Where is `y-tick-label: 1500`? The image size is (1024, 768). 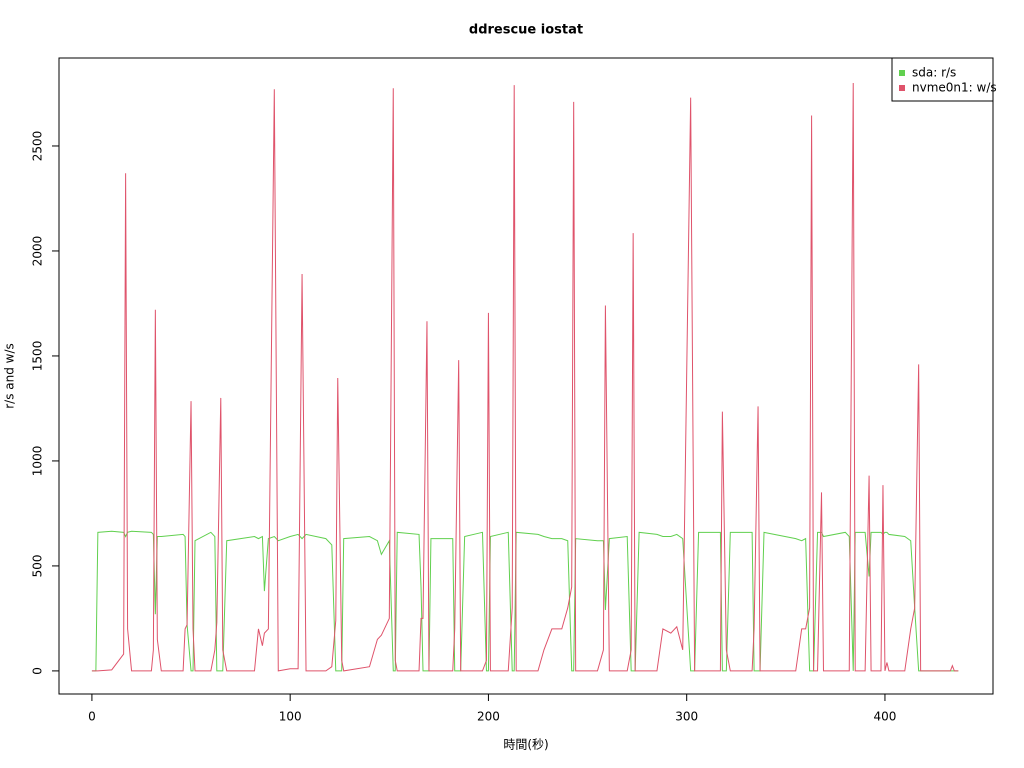
y-tick-label: 1500 is located at coordinates (38, 356).